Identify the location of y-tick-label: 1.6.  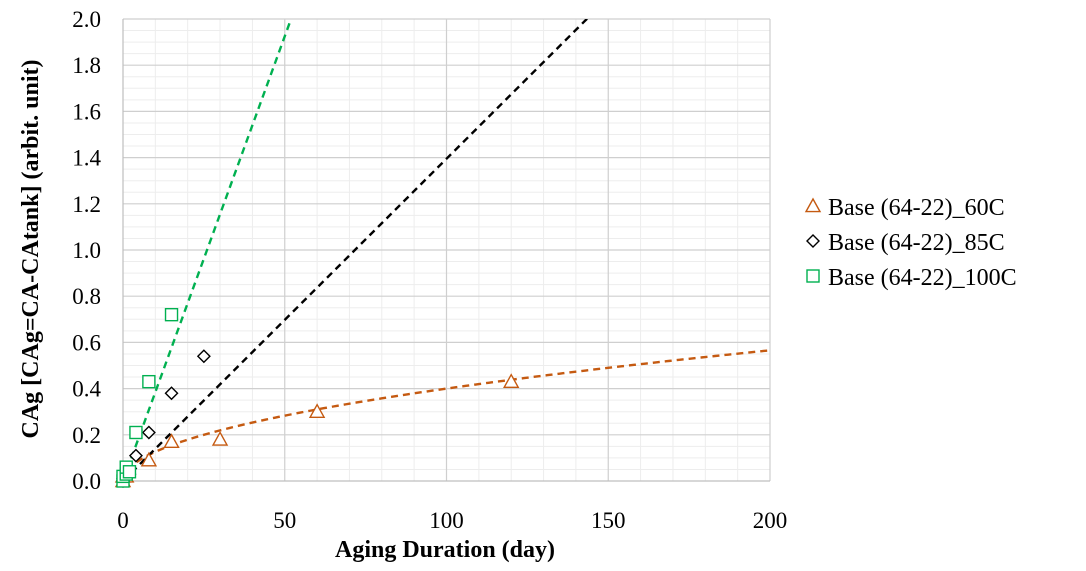
(86, 111).